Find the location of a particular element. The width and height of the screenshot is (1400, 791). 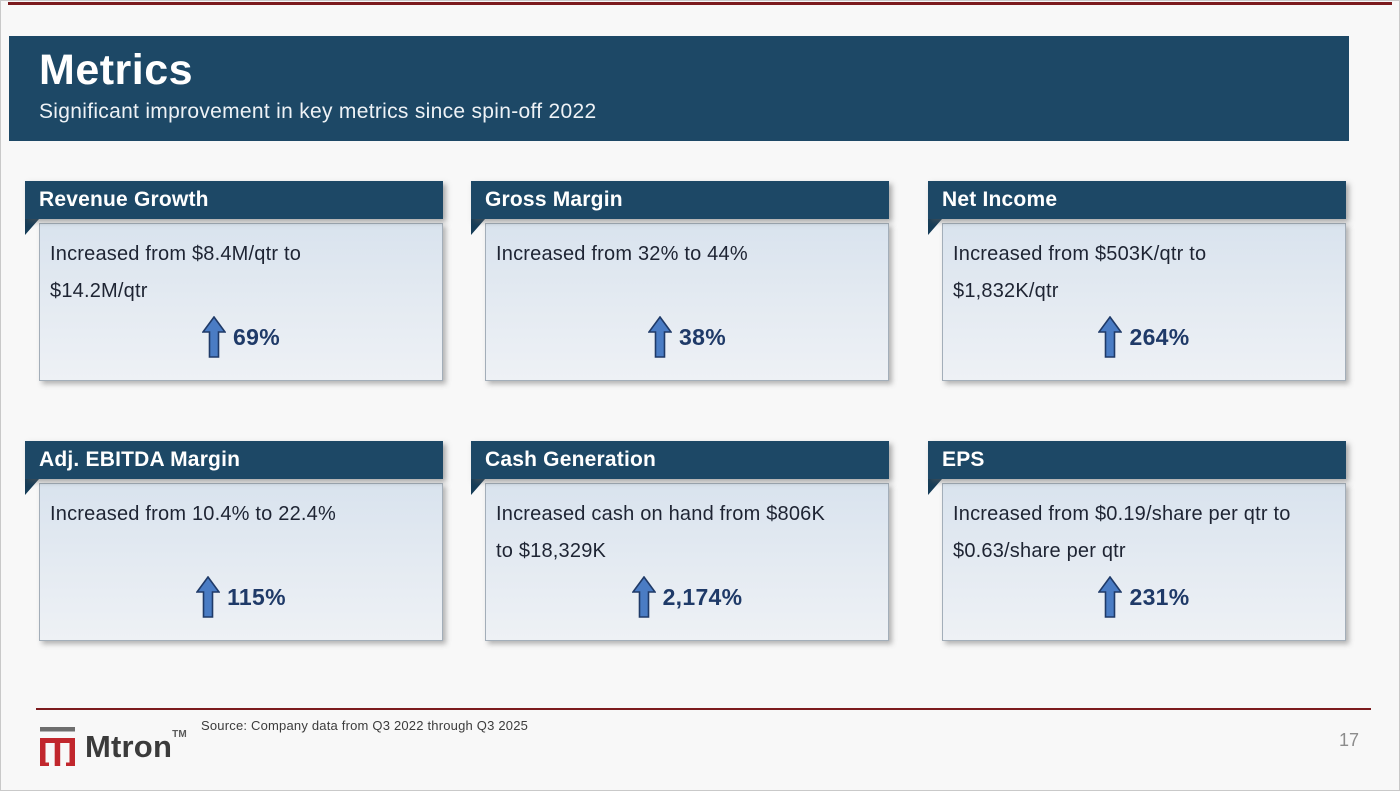

metric-change: 231% is located at coordinates (1144, 597).